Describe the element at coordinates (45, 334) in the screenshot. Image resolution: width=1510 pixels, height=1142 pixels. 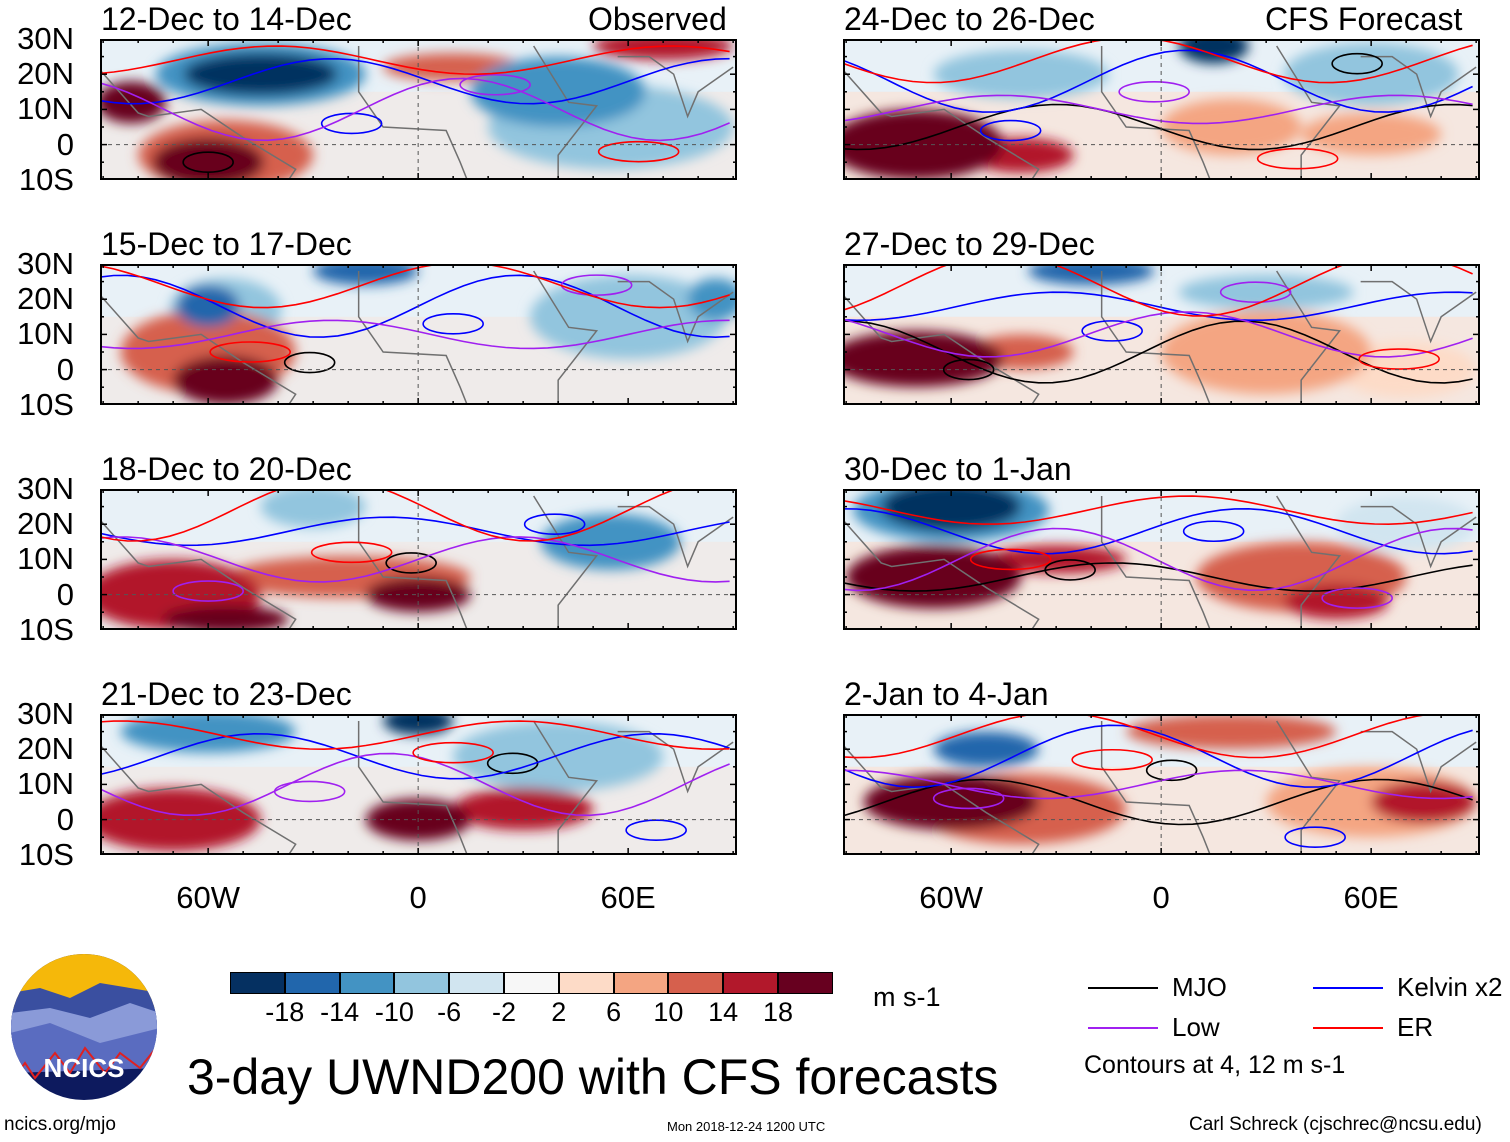
I see `lat-tick-label: 10N` at that location.